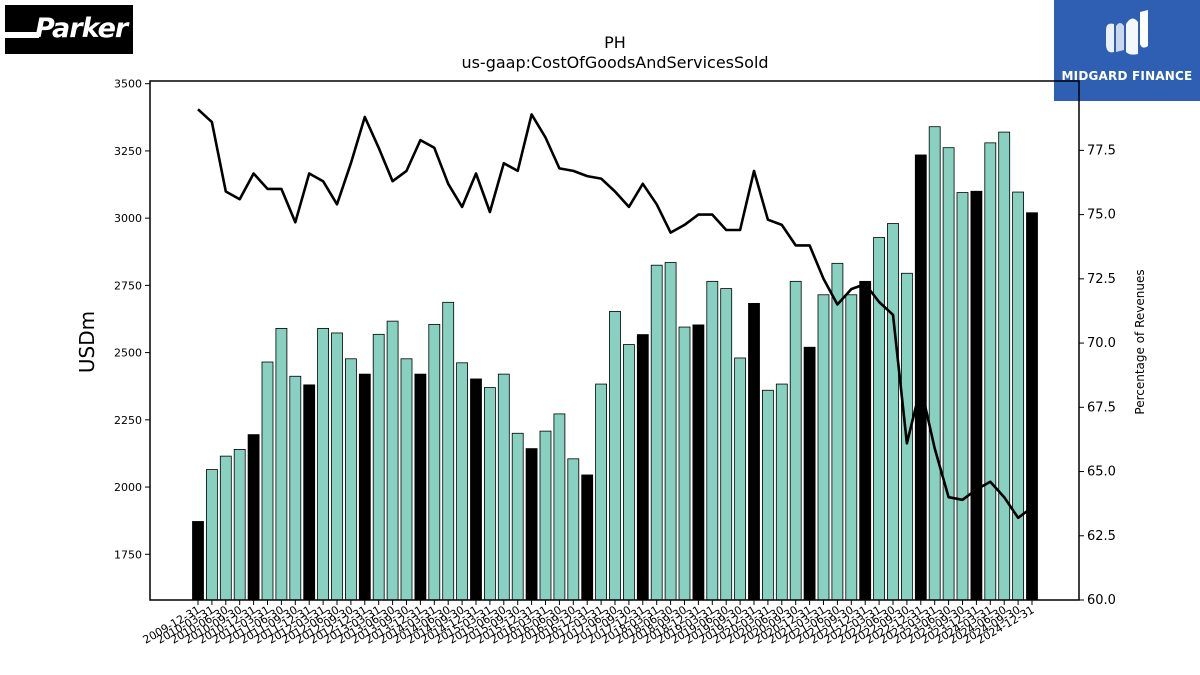  Describe the element at coordinates (128, 487) in the screenshot. I see `y-tick-label: 2000` at that location.